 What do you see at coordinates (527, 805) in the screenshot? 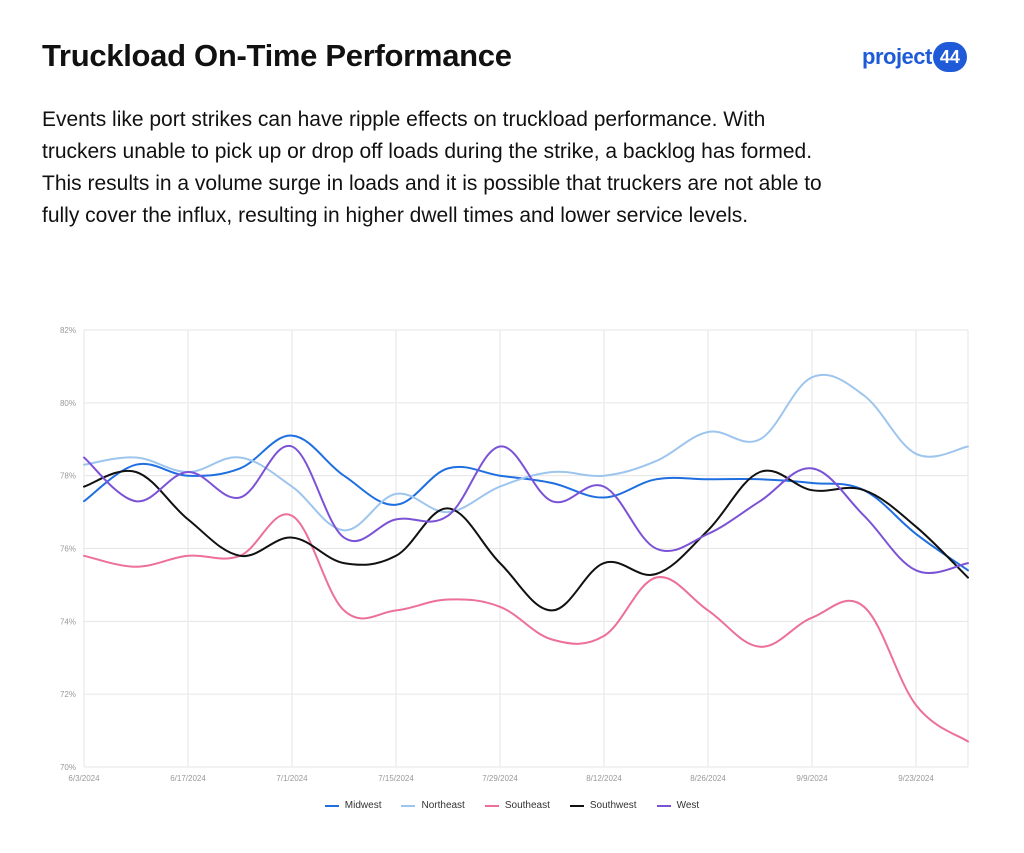
I see `legend-label: Southeast` at bounding box center [527, 805].